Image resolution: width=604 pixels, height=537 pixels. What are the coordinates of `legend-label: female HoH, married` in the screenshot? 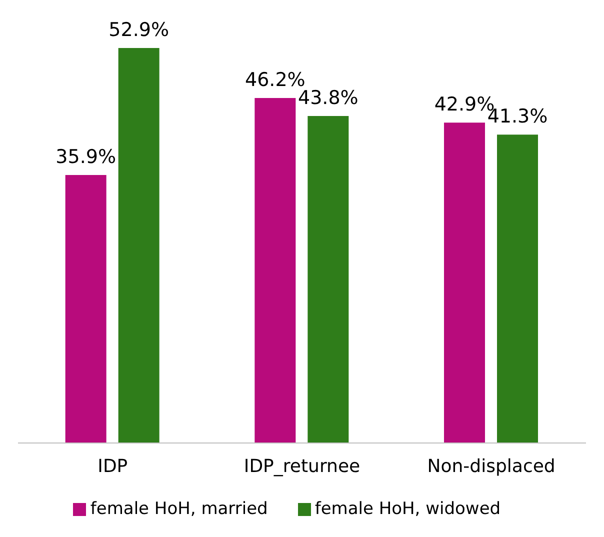 It's located at (179, 509).